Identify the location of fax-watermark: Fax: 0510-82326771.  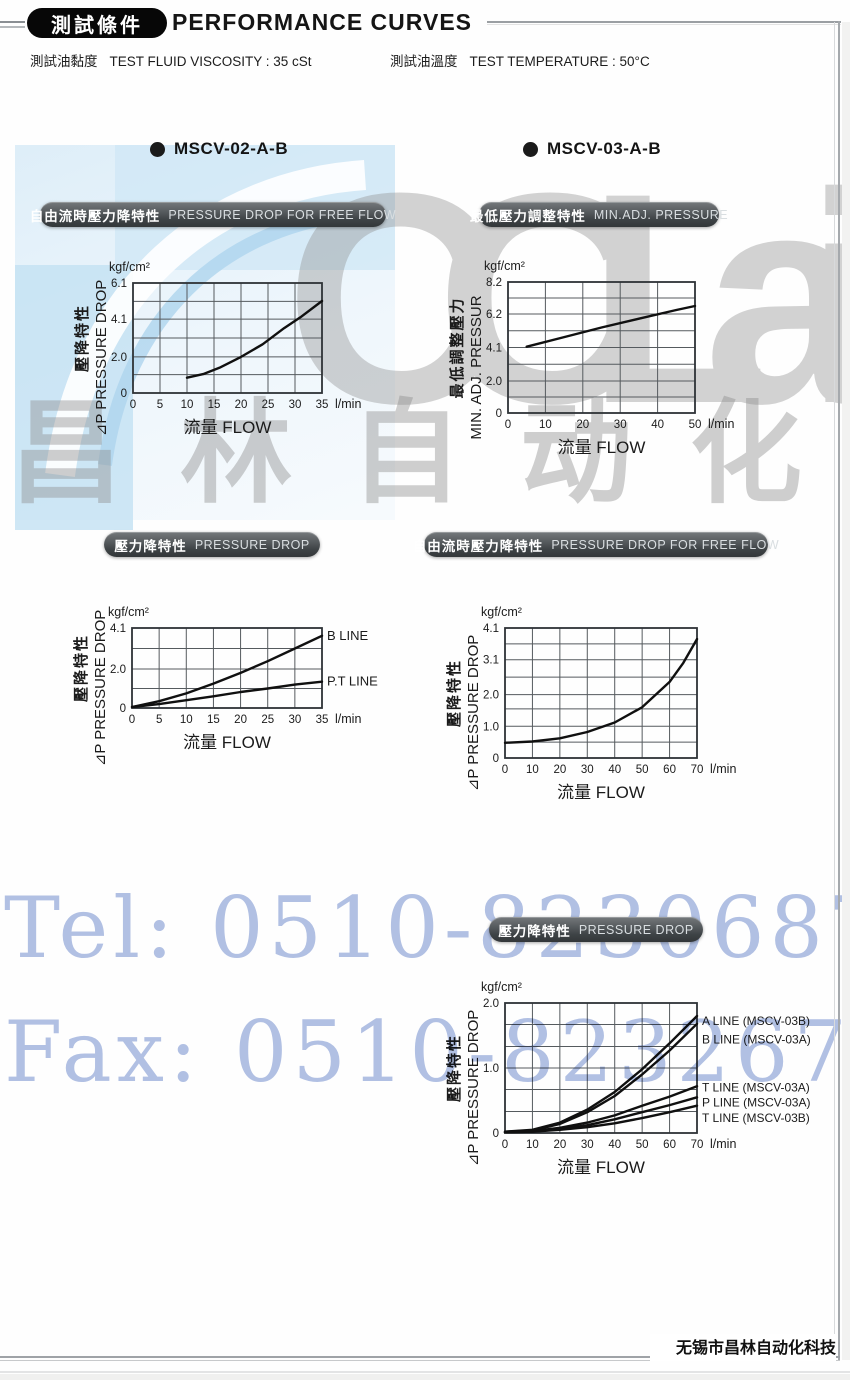
(427, 1052).